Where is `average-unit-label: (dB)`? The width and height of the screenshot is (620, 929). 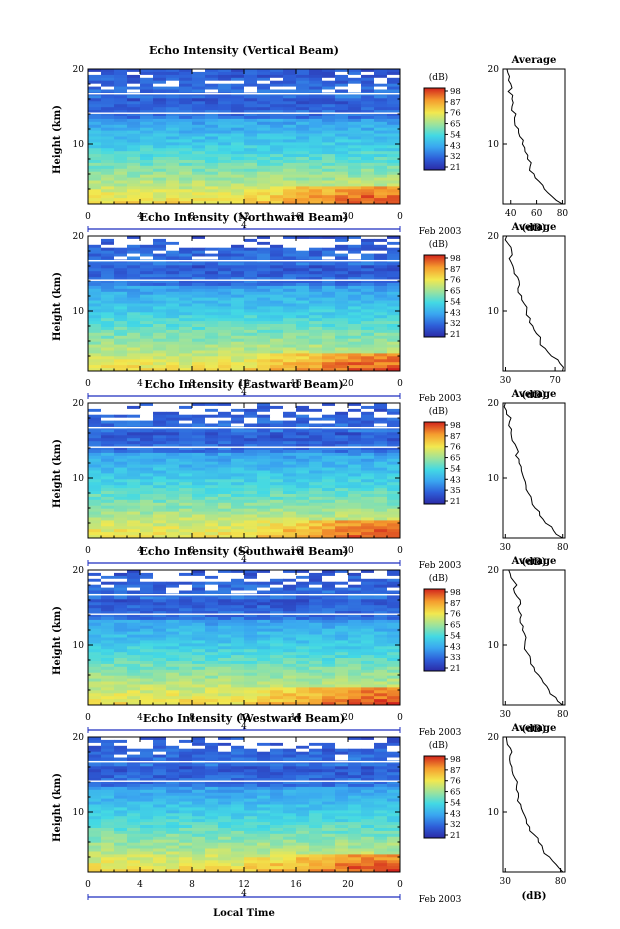
average-unit-label: (dB) is located at coordinates (534, 562).